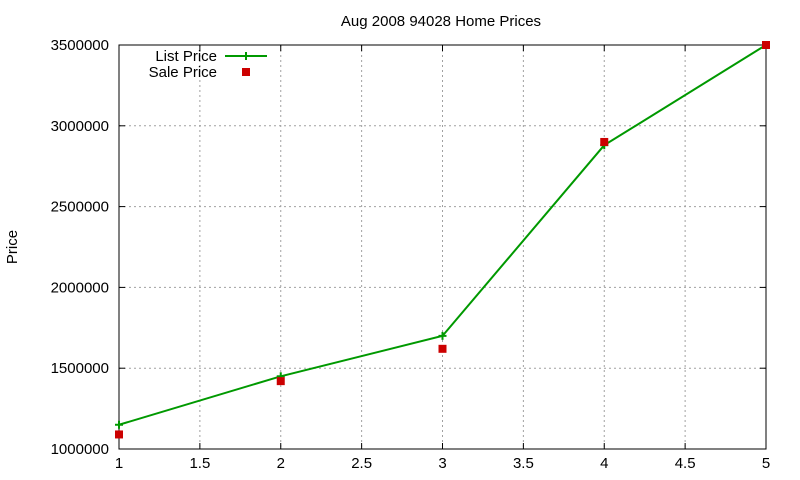 This screenshot has height=480, width=800. What do you see at coordinates (80, 207) in the screenshot?
I see `y-tick-label: 2500000` at bounding box center [80, 207].